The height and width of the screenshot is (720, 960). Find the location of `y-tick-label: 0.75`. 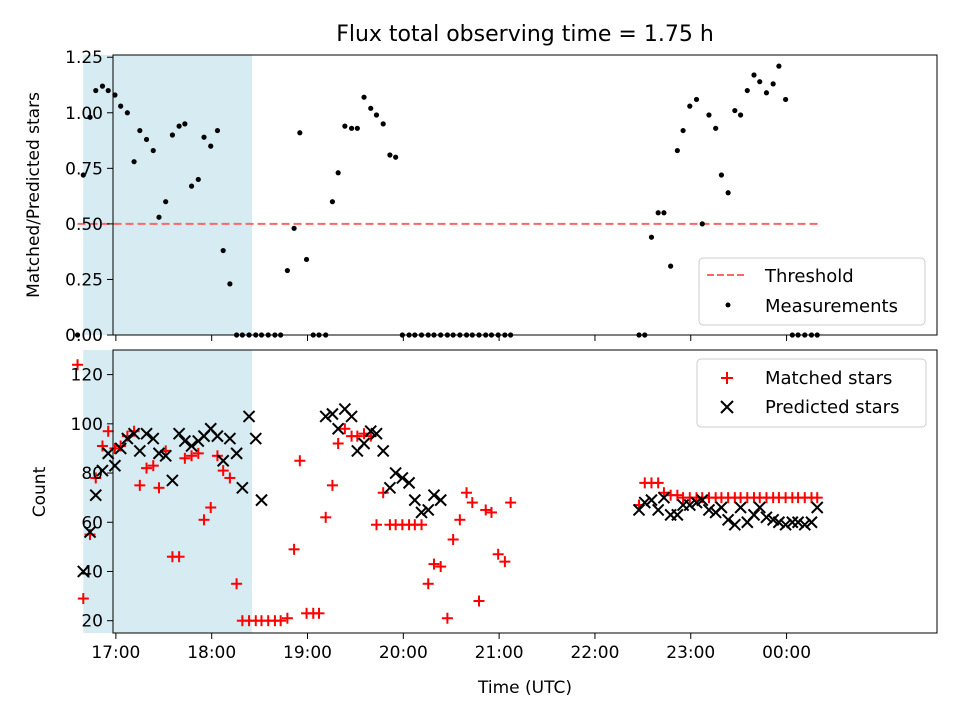

y-tick-label: 0.75 is located at coordinates (84, 169).